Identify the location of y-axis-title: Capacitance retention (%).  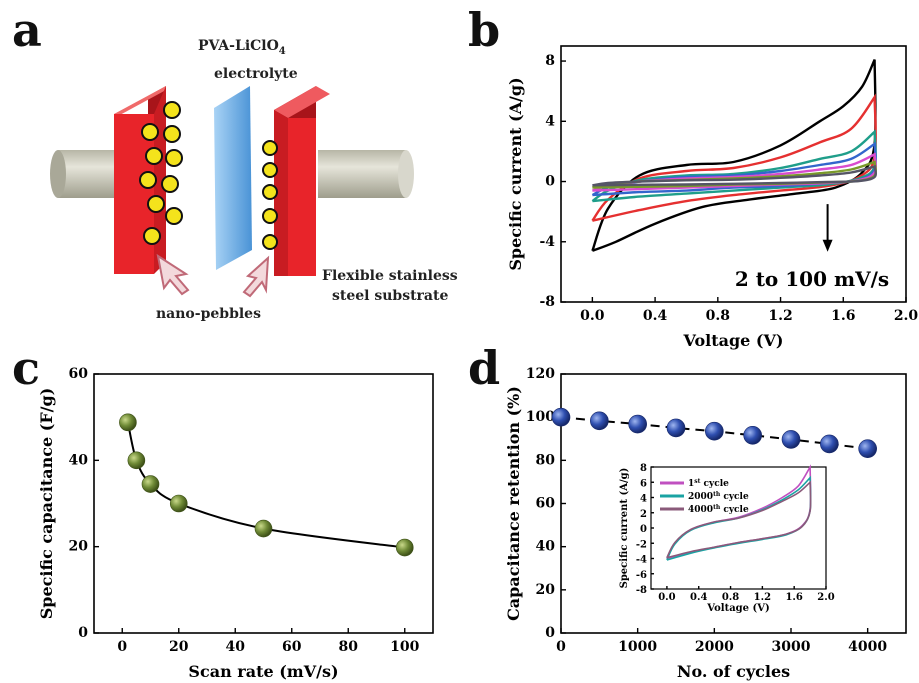
(513, 503).